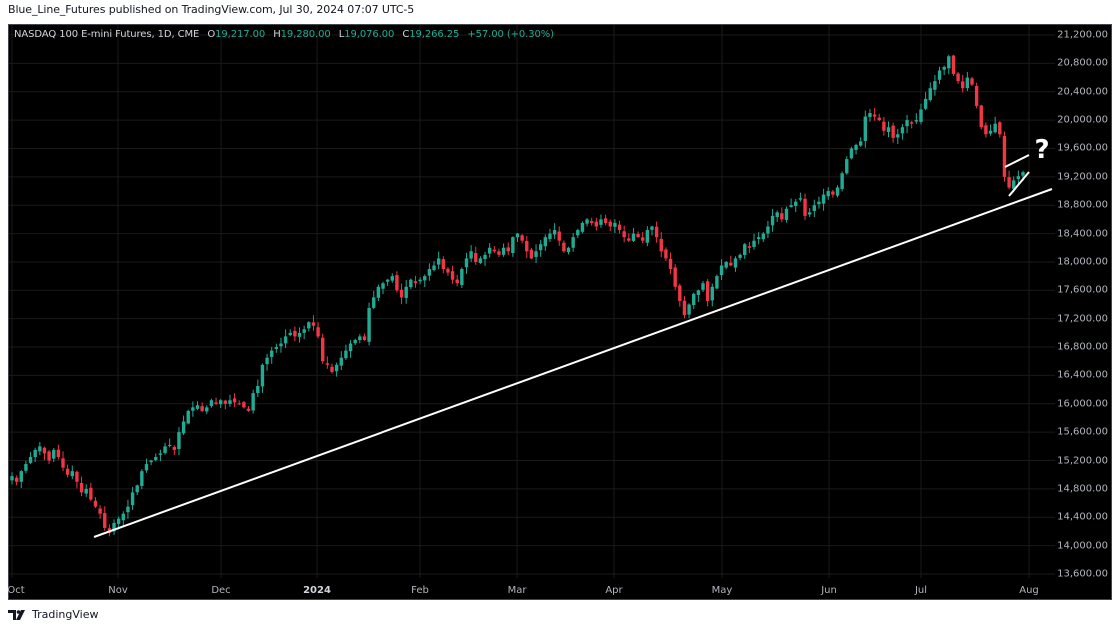  What do you see at coordinates (16, 614) in the screenshot?
I see `tradingview-logo-icon` at bounding box center [16, 614].